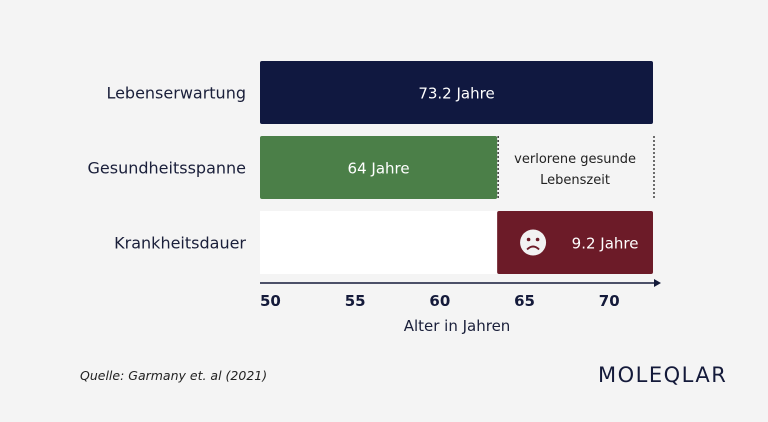 The width and height of the screenshot is (768, 422). I want to click on tick-label: 50, so click(270, 301).